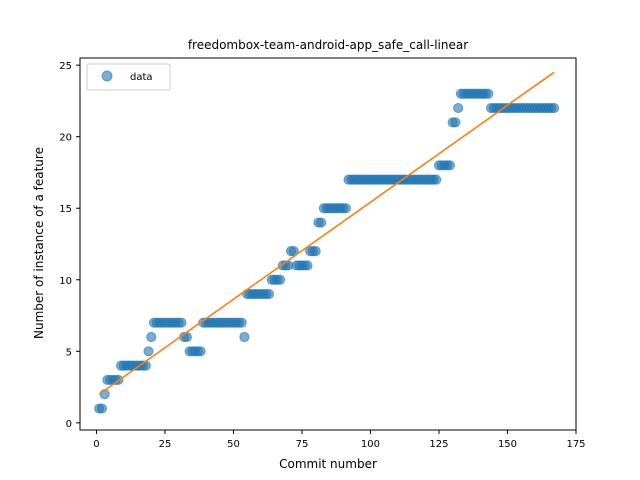  Describe the element at coordinates (165, 444) in the screenshot. I see `x-tick-label: 25` at that location.